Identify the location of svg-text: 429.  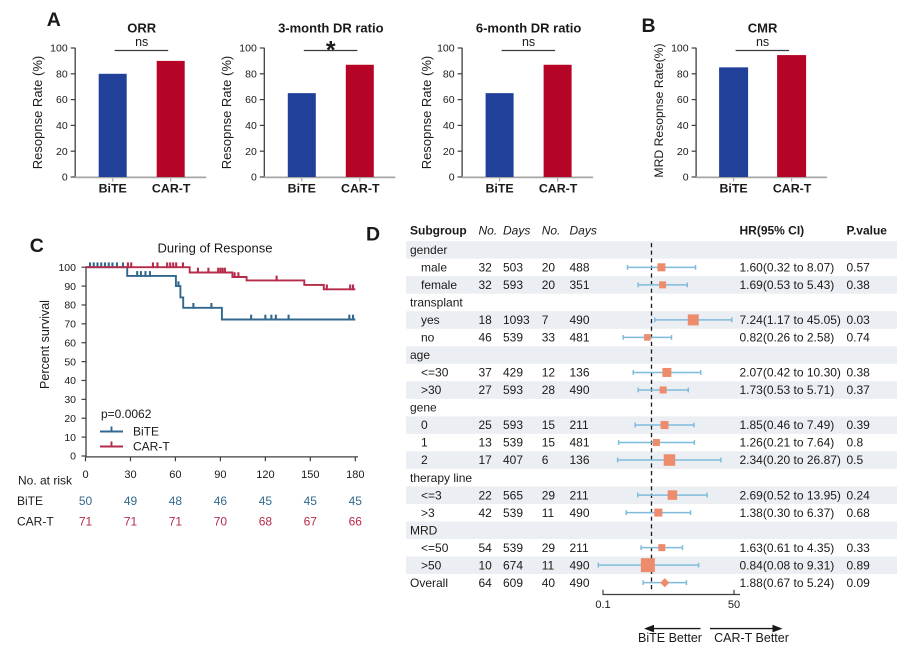
(513, 373).